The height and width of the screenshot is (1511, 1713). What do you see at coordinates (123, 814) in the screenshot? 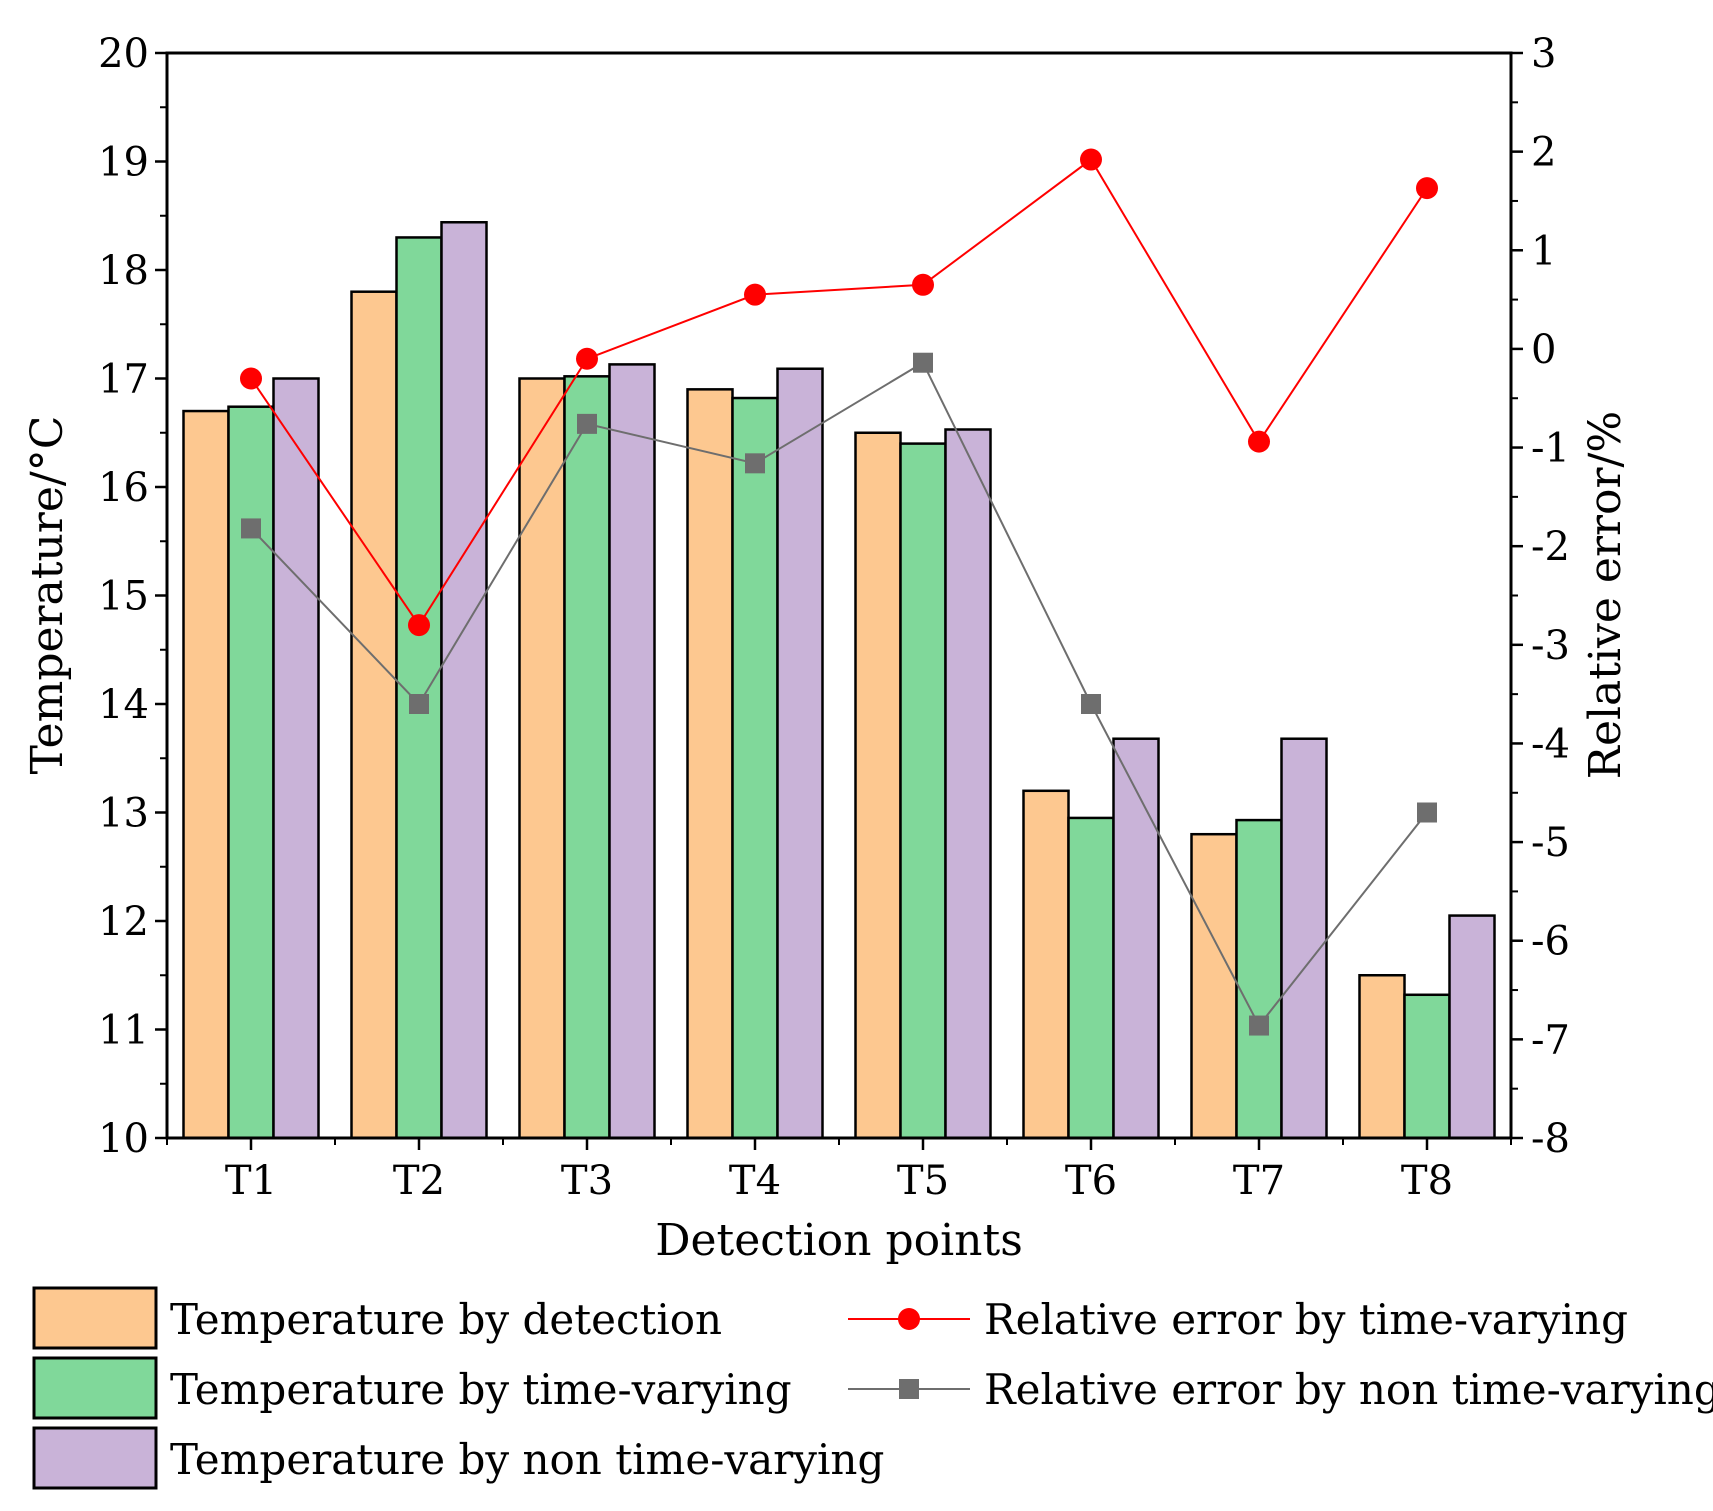
I see `y-tick-label: 13` at bounding box center [123, 814].